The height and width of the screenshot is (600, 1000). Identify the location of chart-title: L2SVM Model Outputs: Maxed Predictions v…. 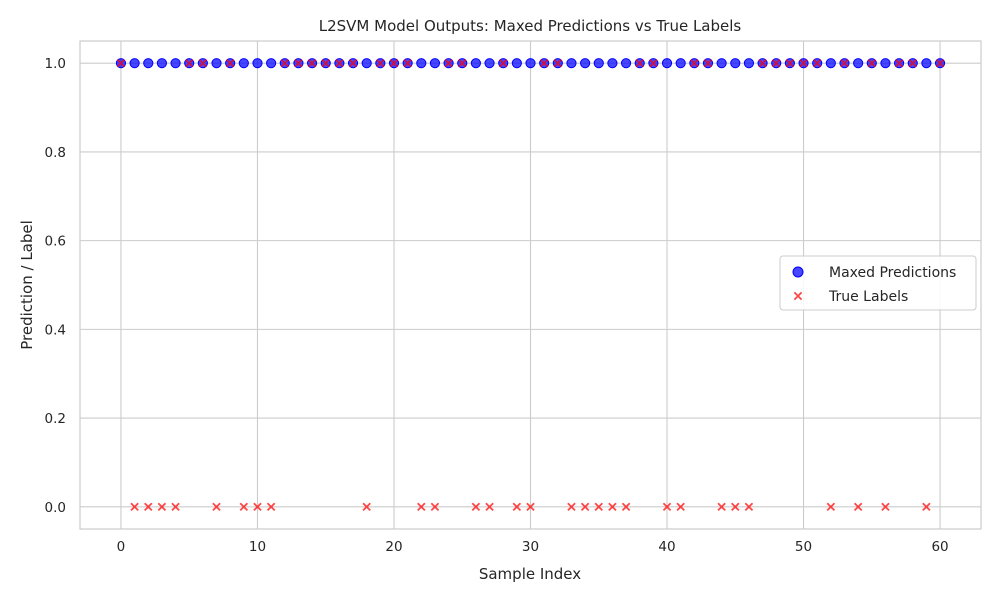
(530, 26).